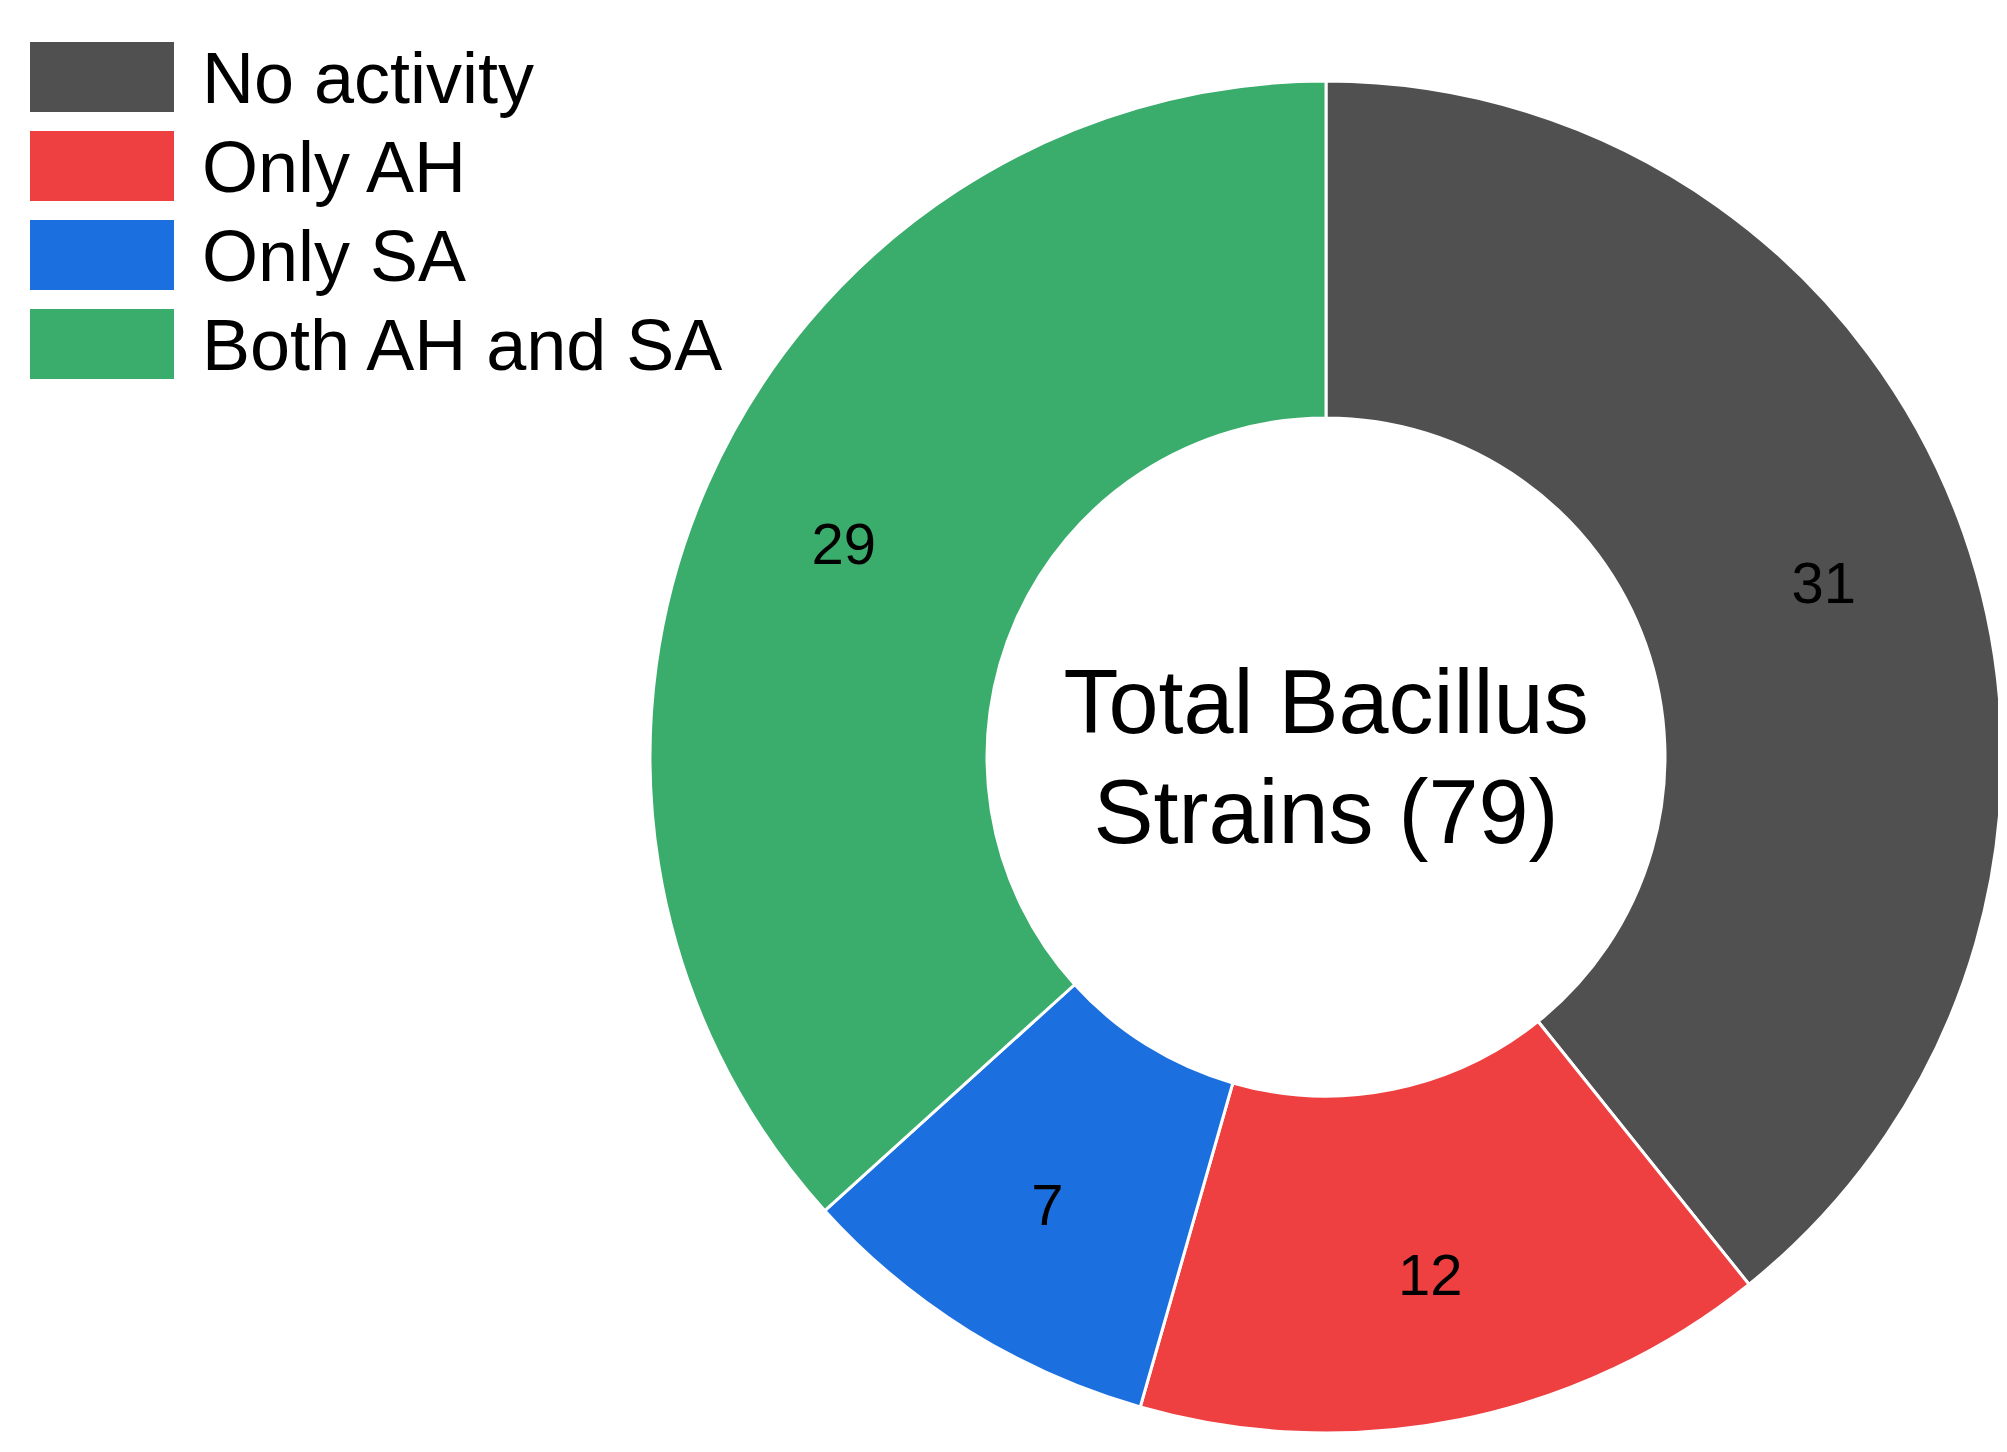 This screenshot has width=2007, height=1452. I want to click on data-label: 12, so click(1430, 1274).